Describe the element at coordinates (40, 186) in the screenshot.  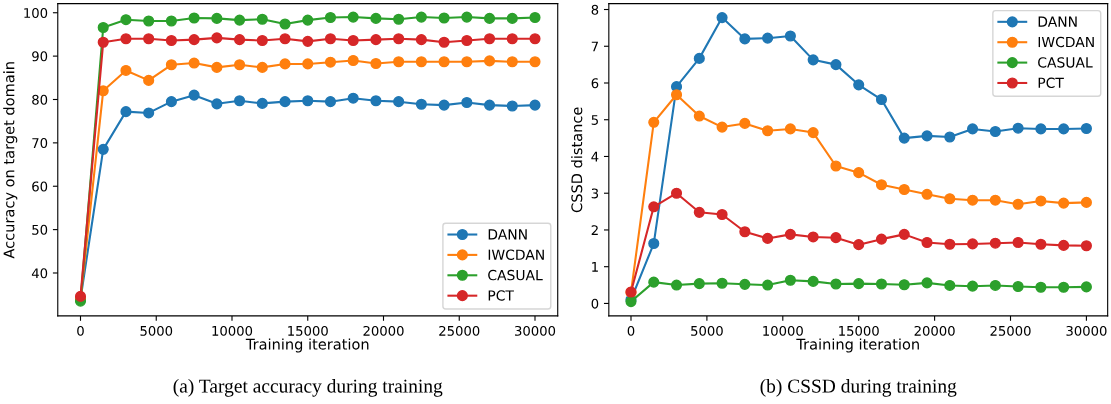
I see `y-tick-label: 60` at that location.